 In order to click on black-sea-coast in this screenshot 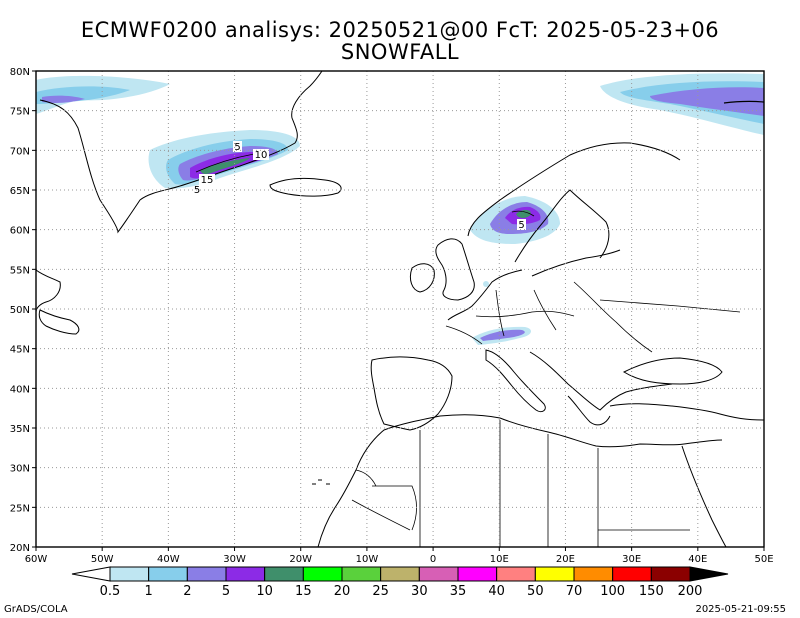, I will do `click(672, 371)`.